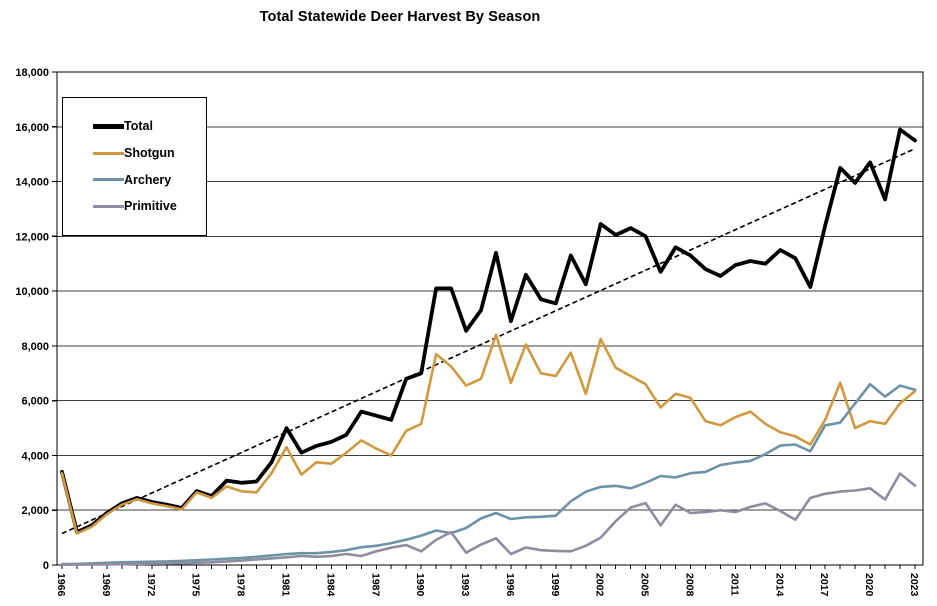 The width and height of the screenshot is (937, 606). I want to click on x-tick-label-2023: 2023, so click(914, 585).